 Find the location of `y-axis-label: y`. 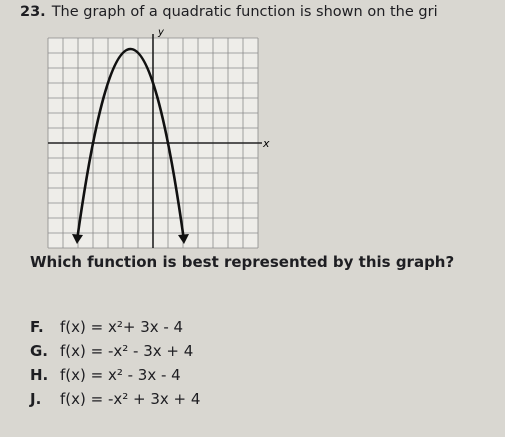

y-axis-label: y is located at coordinates (161, 32).